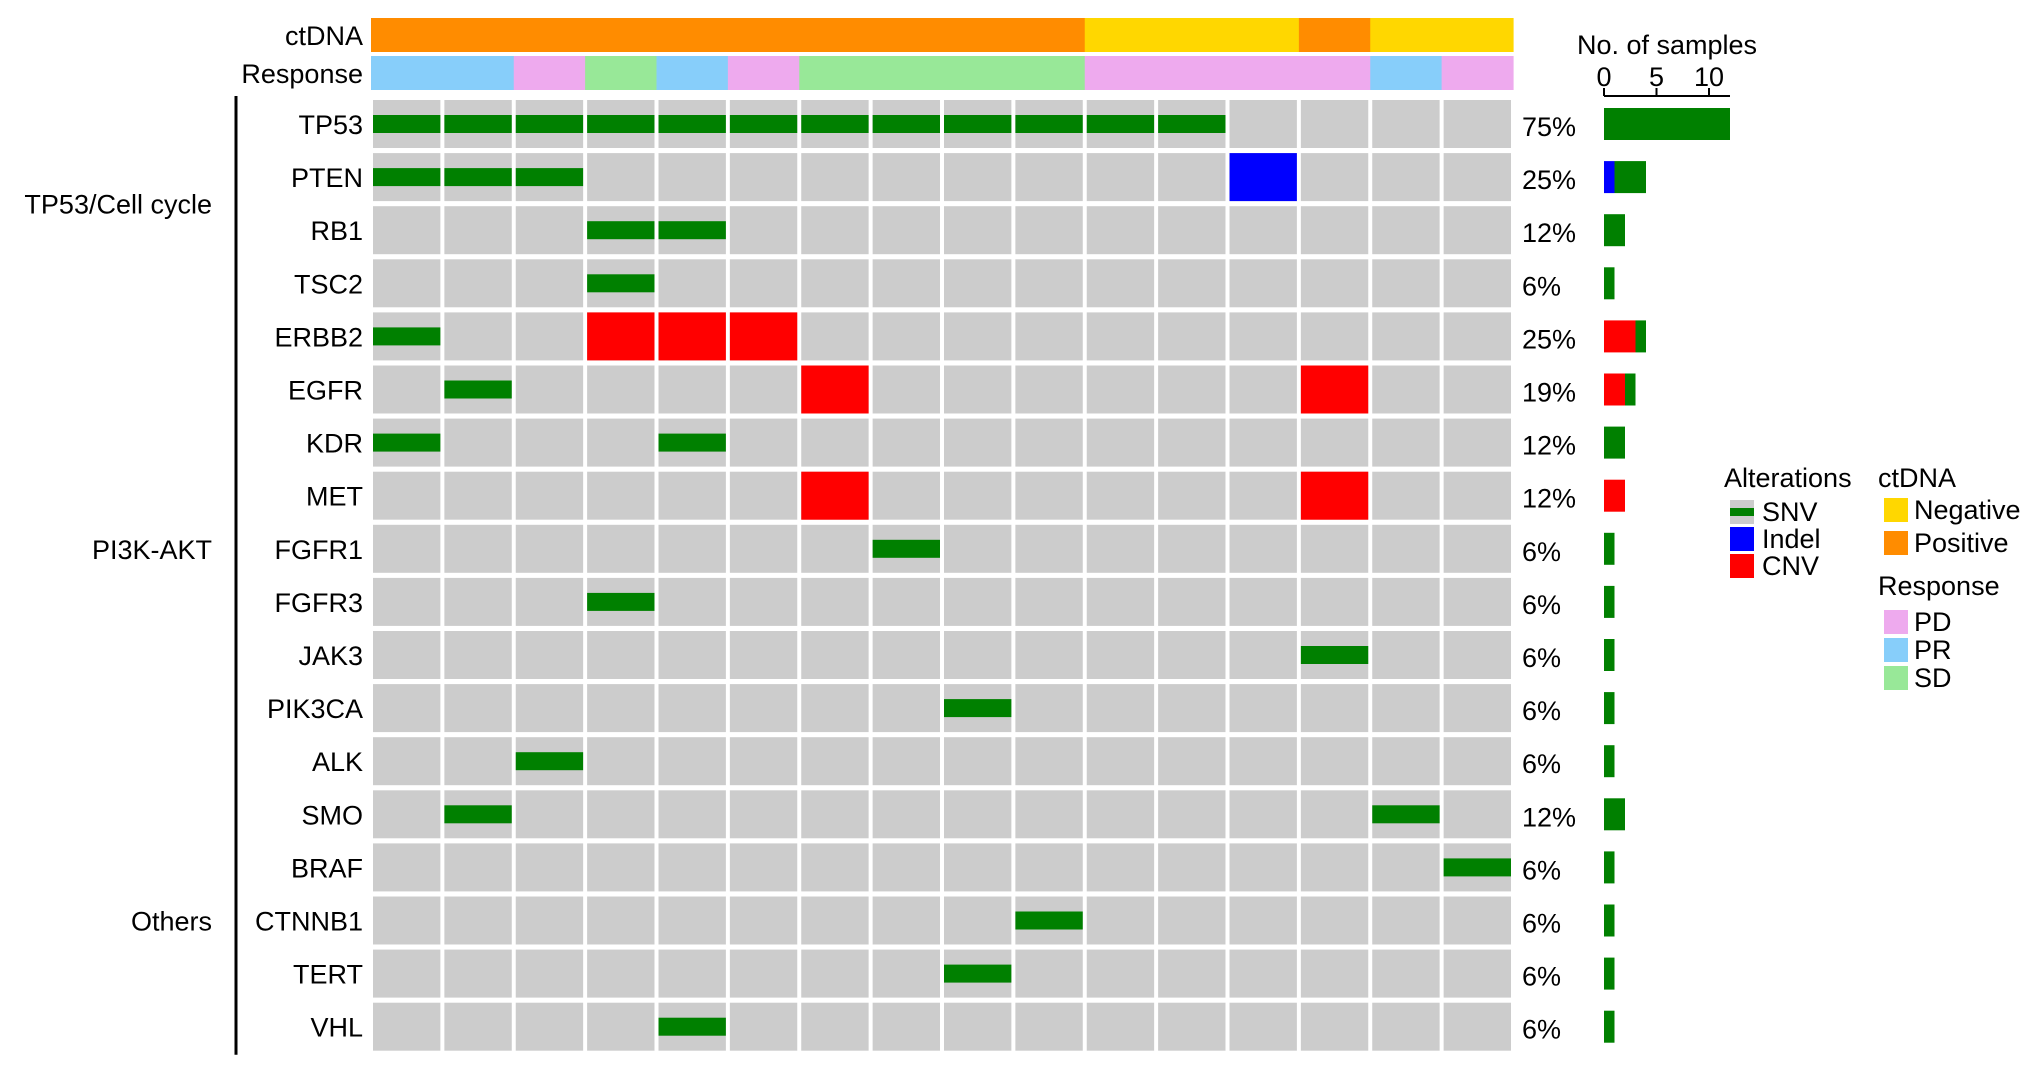 The width and height of the screenshot is (2032, 1076). Describe the element at coordinates (336, 1028) in the screenshot. I see `gene-label: VHL` at that location.